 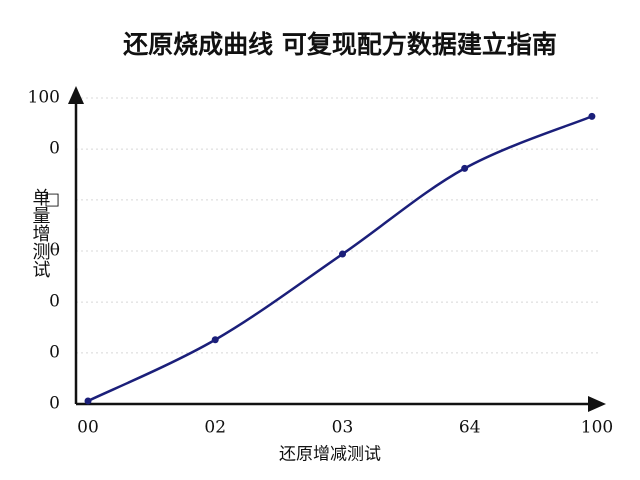 I want to click on x-tick-label: 00, so click(x=88, y=428).